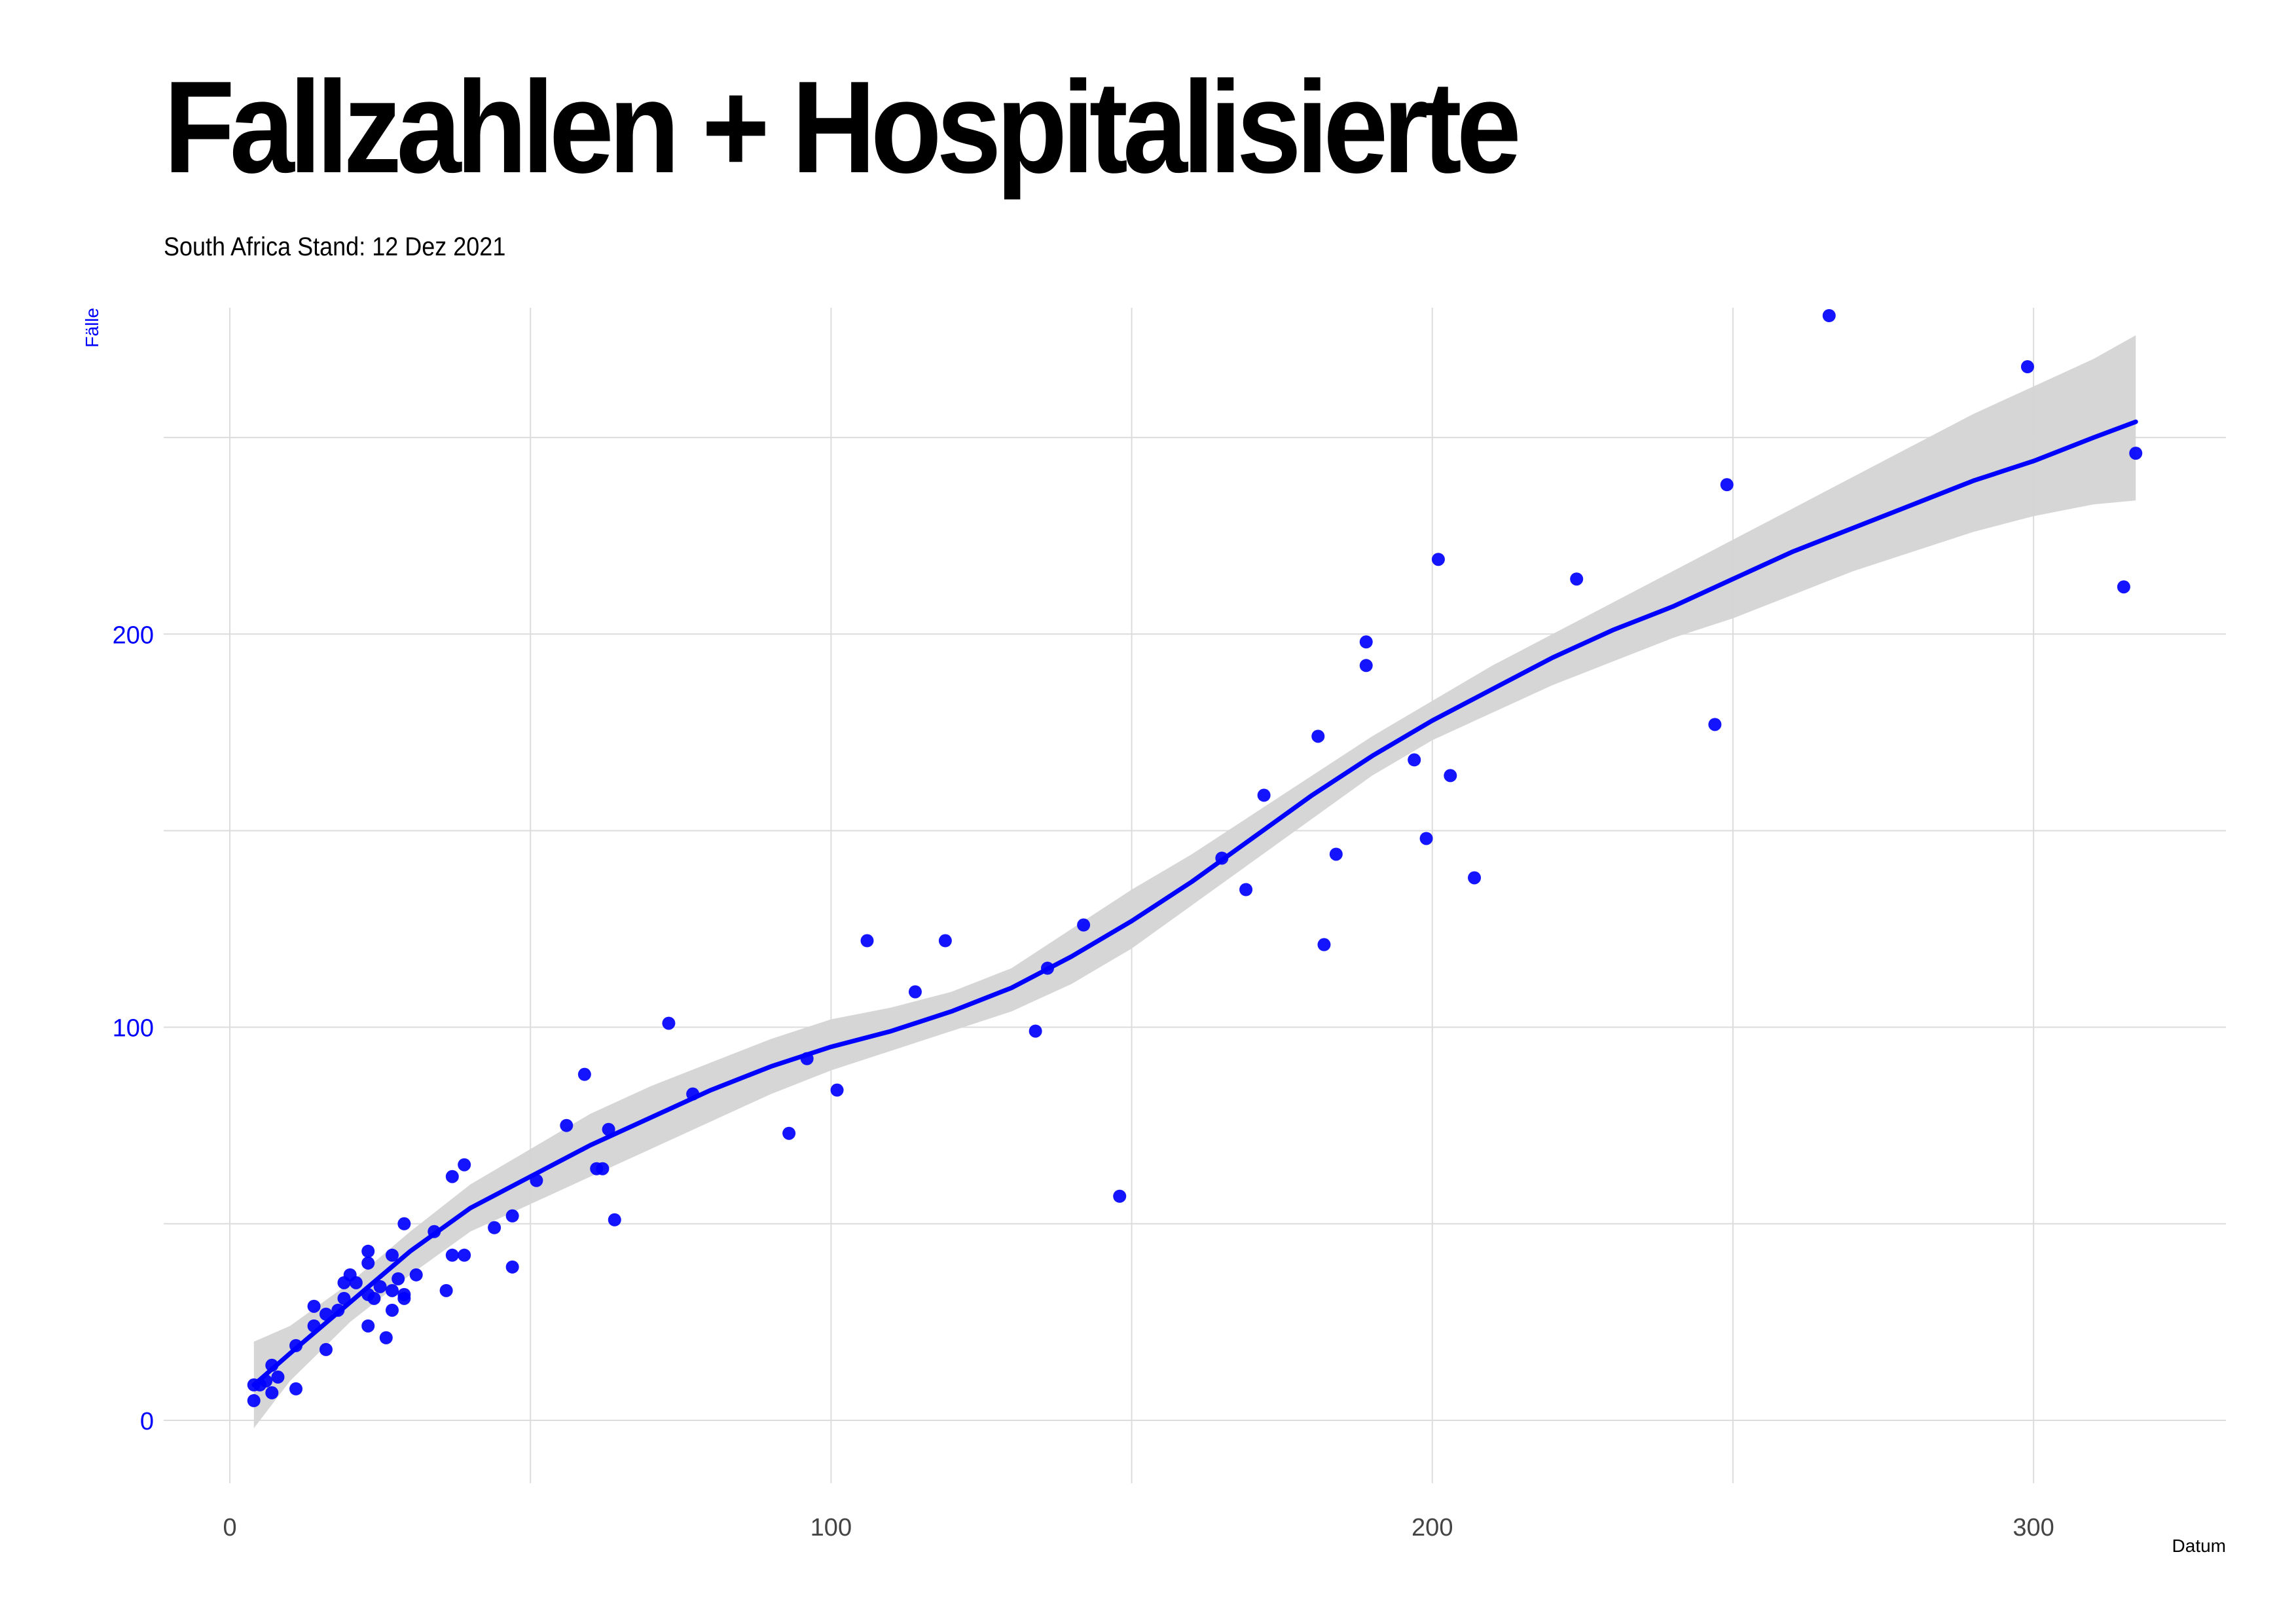 The width and height of the screenshot is (2296, 1624). Describe the element at coordinates (2033, 1527) in the screenshot. I see `x-tick-label: 300` at that location.